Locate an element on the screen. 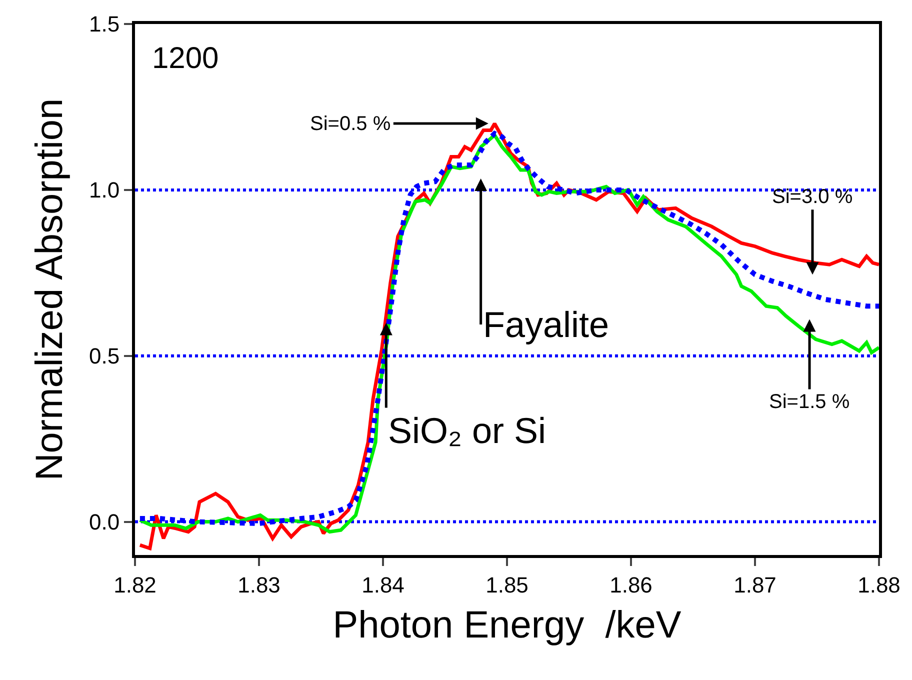 This screenshot has height=680, width=912. y-tick-label: 1.0 is located at coordinates (104, 190).